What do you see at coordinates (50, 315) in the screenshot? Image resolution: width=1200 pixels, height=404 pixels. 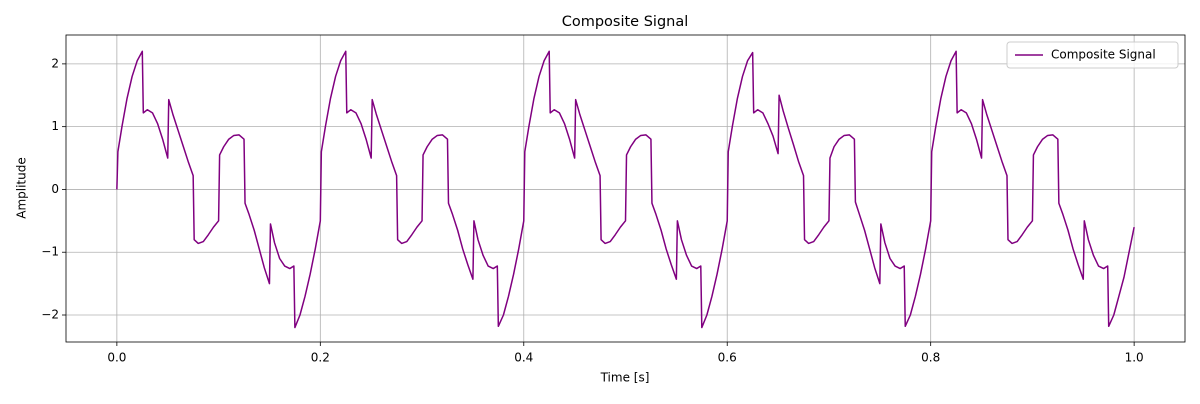 I see `y-tick-label: −2` at bounding box center [50, 315].